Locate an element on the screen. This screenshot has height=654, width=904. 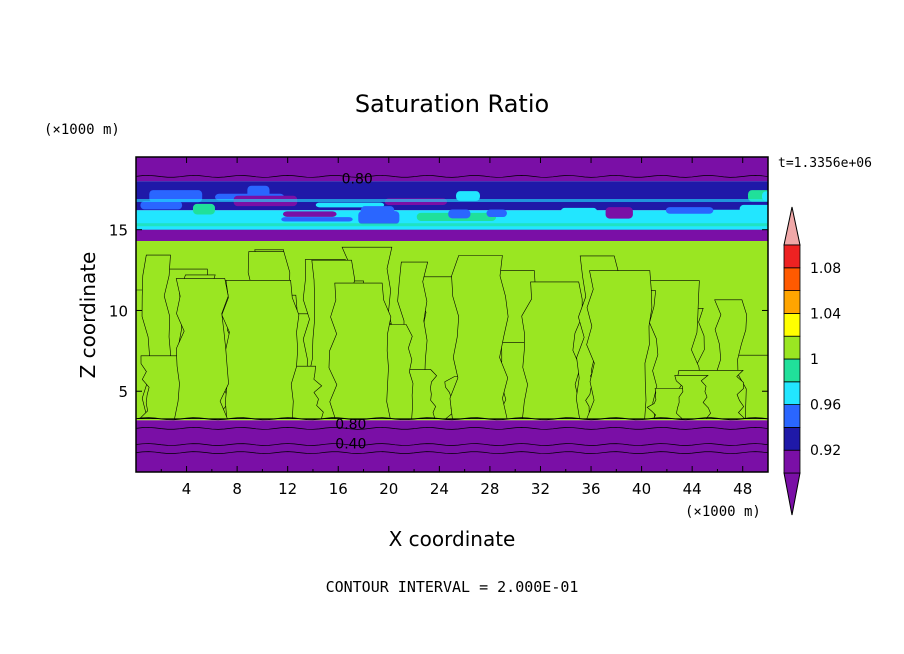
x-tick-label: 36 is located at coordinates (590, 489).